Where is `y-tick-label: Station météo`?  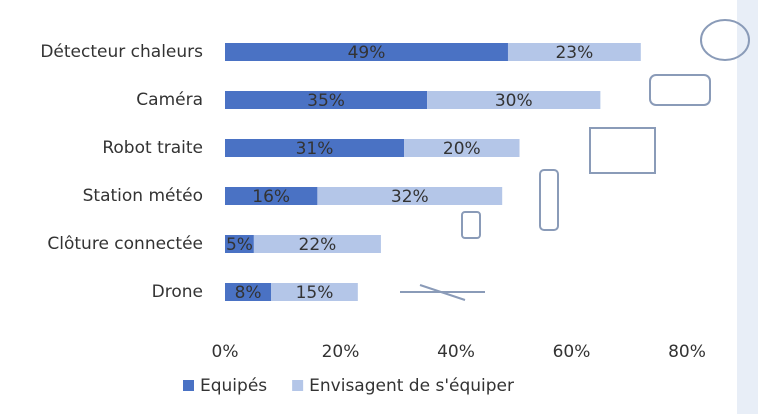 y-tick-label: Station météo is located at coordinates (143, 196).